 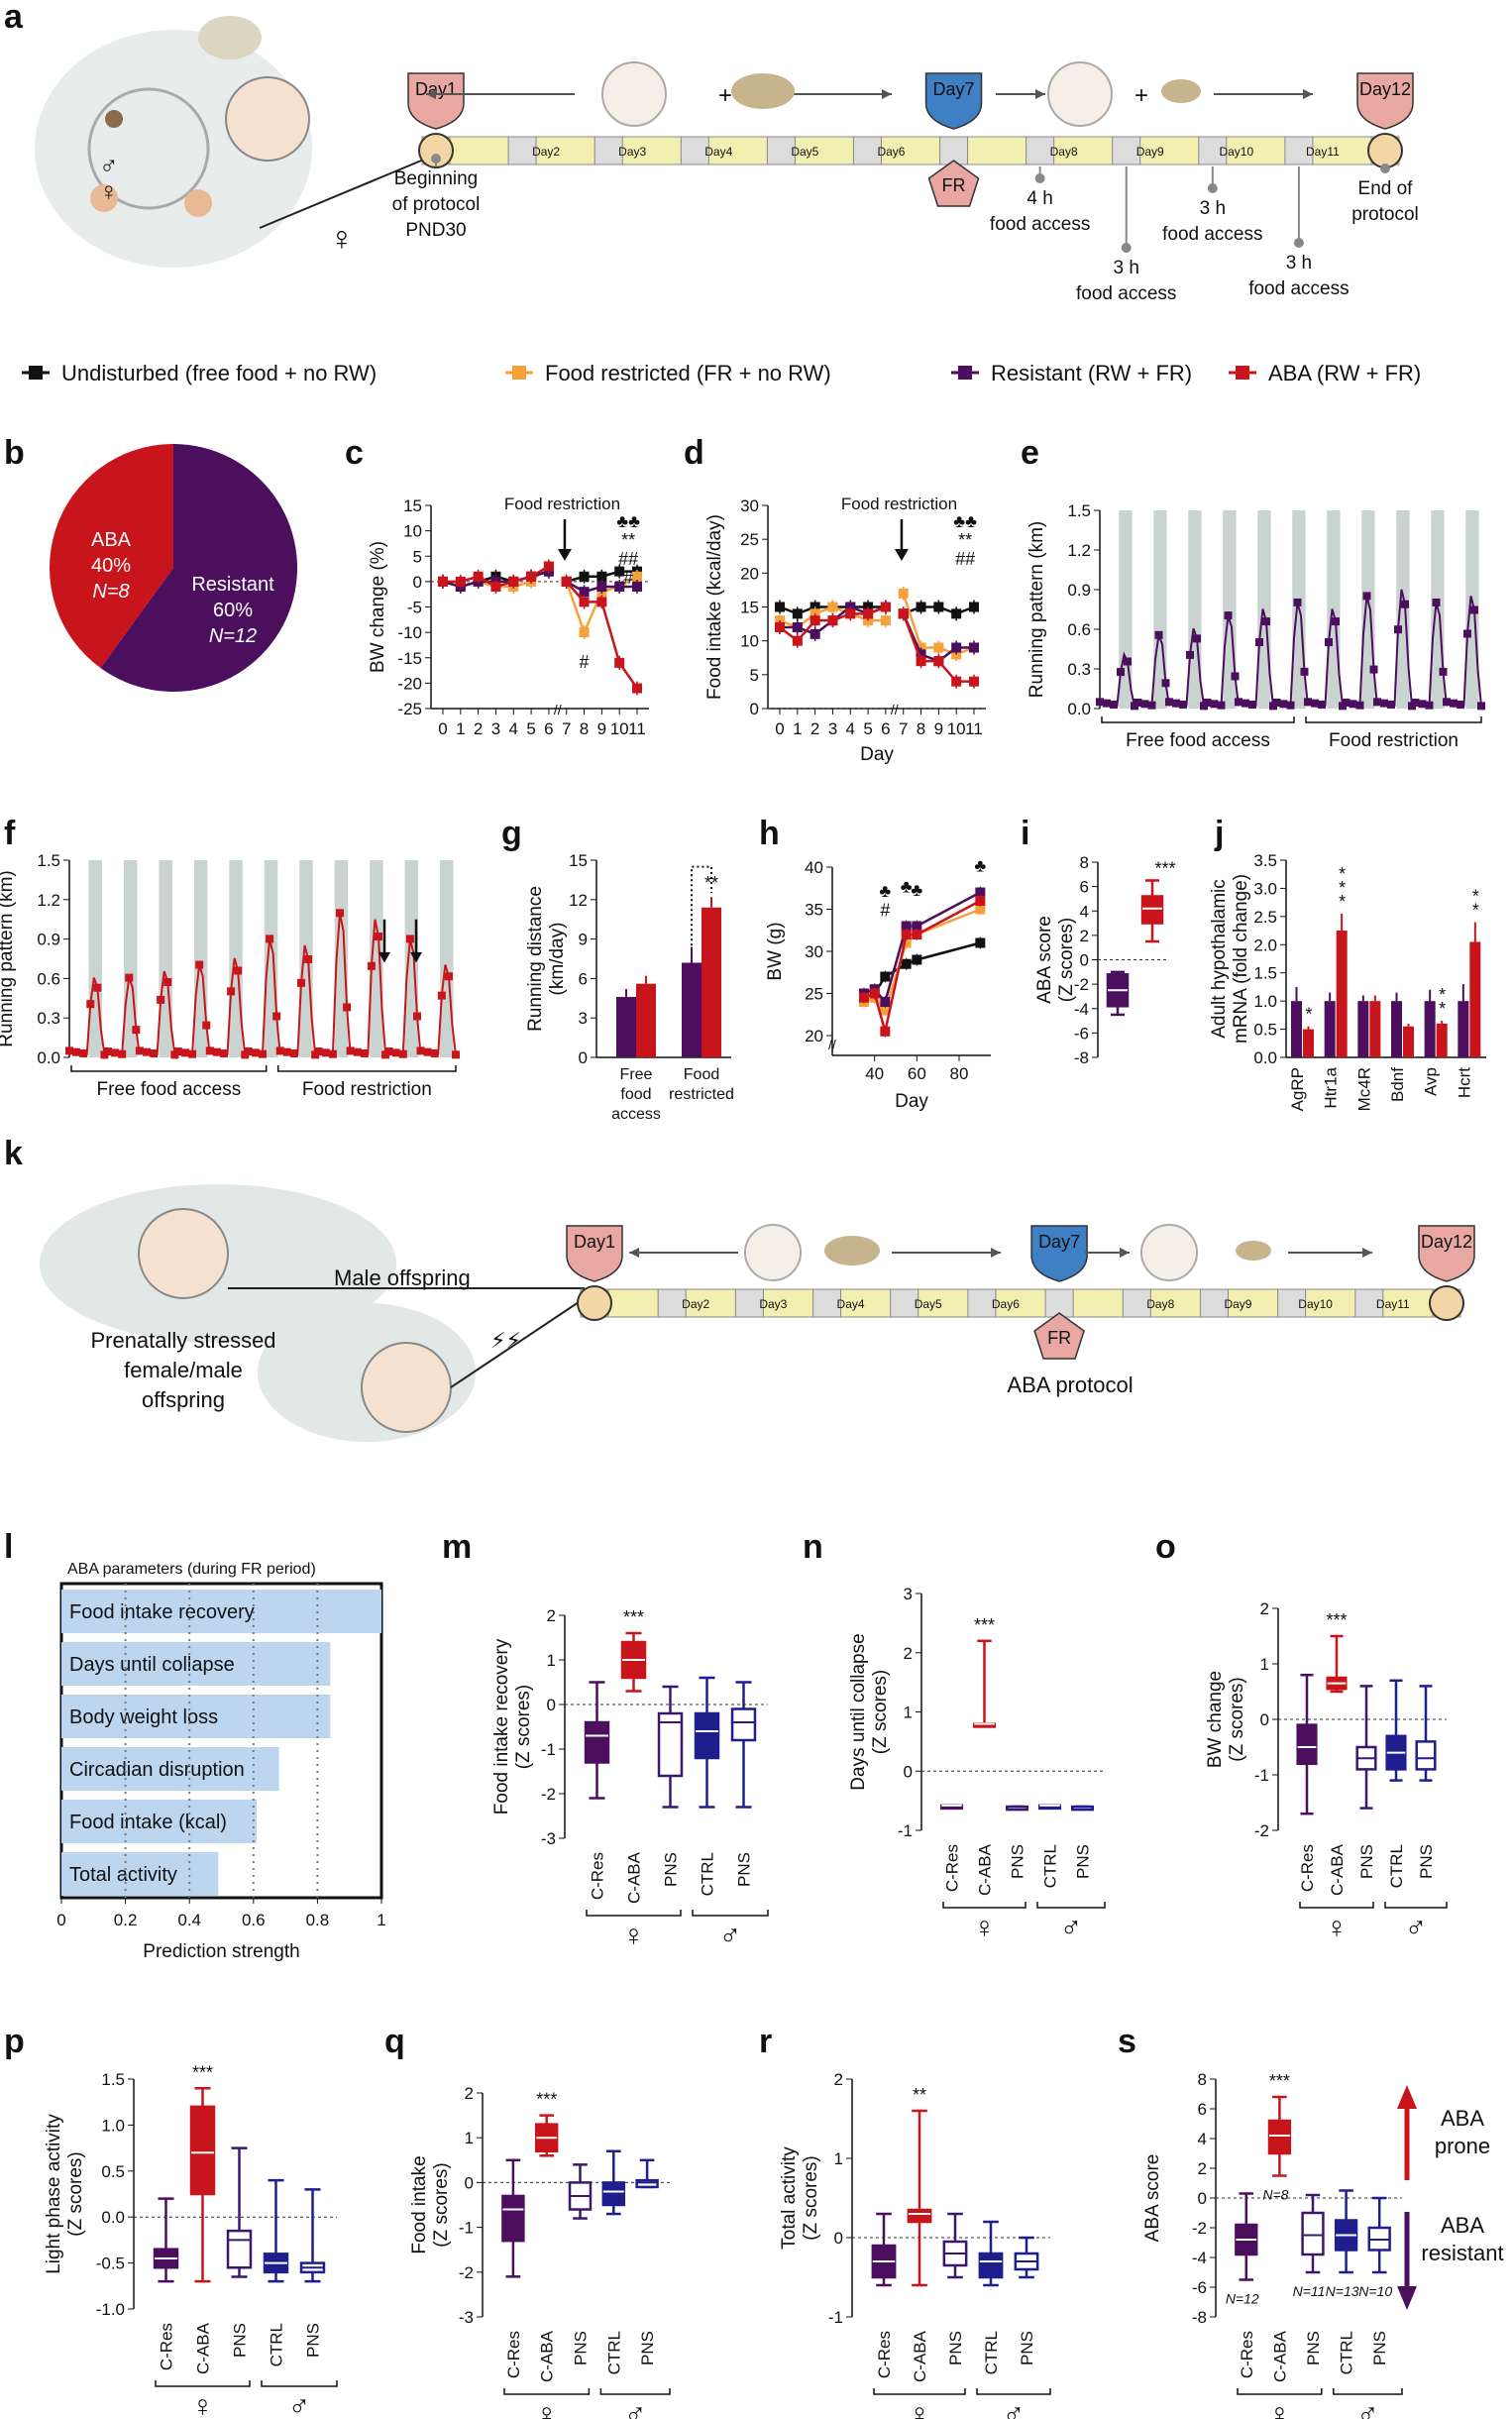 I want to click on x-tick-label: 0, so click(x=61, y=1920).